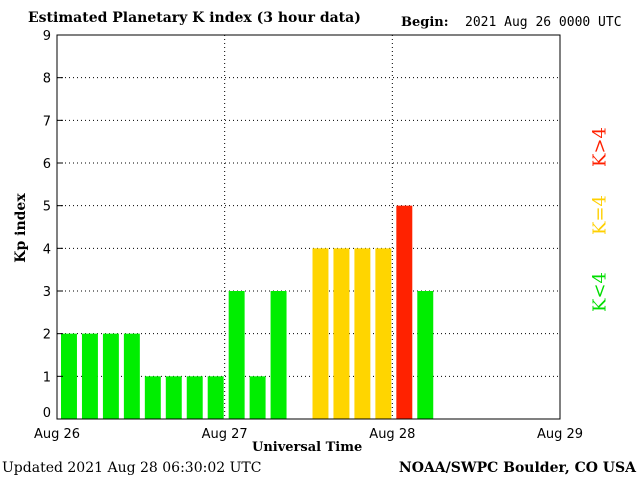 Image resolution: width=640 pixels, height=480 pixels. What do you see at coordinates (600, 292) in the screenshot?
I see `legend-low: K<4` at bounding box center [600, 292].